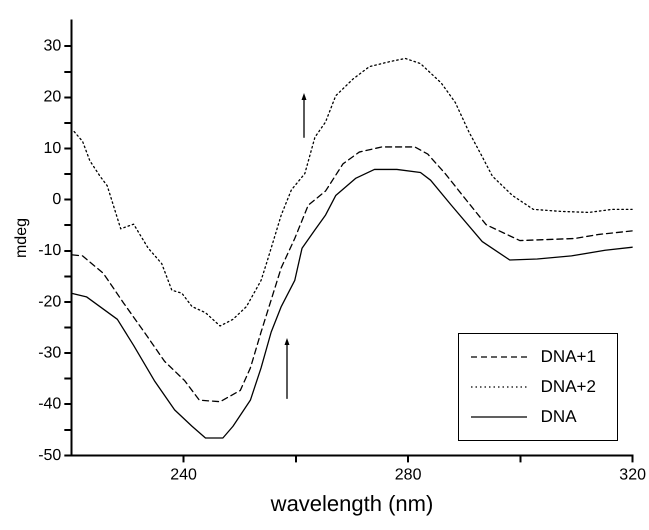 This screenshot has height=530, width=649. What do you see at coordinates (184, 475) in the screenshot?
I see `x-tick-label: 240` at bounding box center [184, 475].